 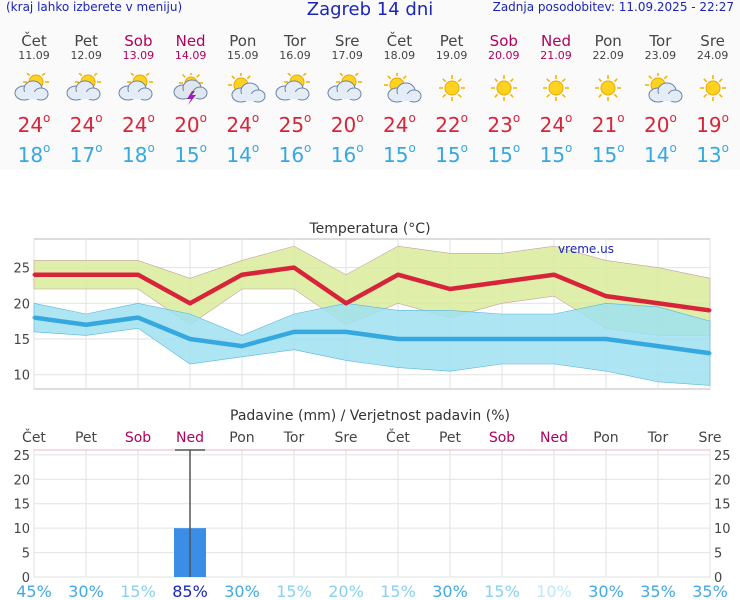 I want to click on max-temp: 21o, so click(x=608, y=124).